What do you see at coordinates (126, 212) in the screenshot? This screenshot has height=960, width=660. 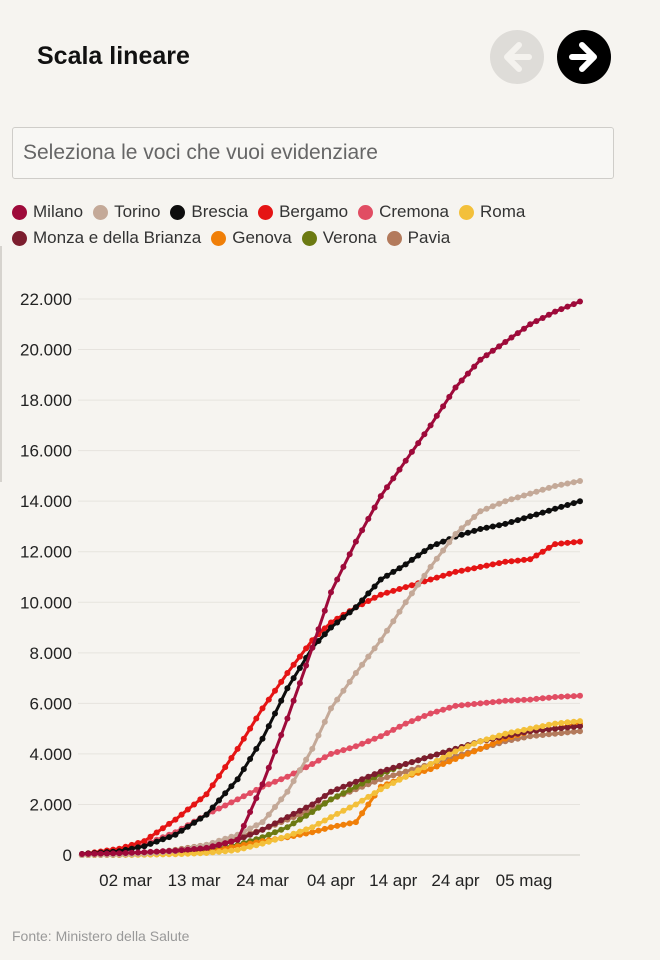 I see `legend-item: Torino` at bounding box center [126, 212].